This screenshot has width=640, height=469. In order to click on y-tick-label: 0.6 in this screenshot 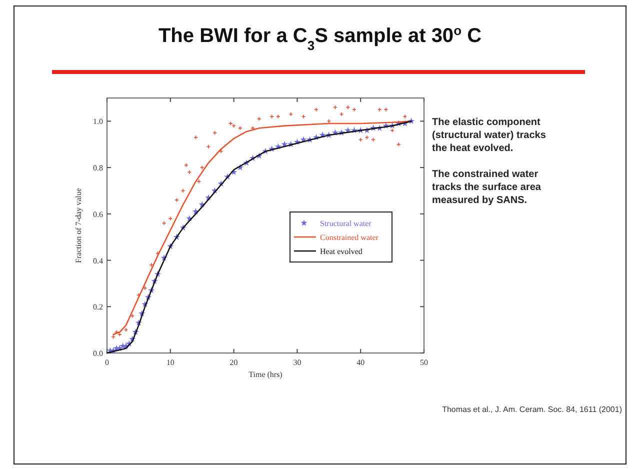, I will do `click(98, 214)`.